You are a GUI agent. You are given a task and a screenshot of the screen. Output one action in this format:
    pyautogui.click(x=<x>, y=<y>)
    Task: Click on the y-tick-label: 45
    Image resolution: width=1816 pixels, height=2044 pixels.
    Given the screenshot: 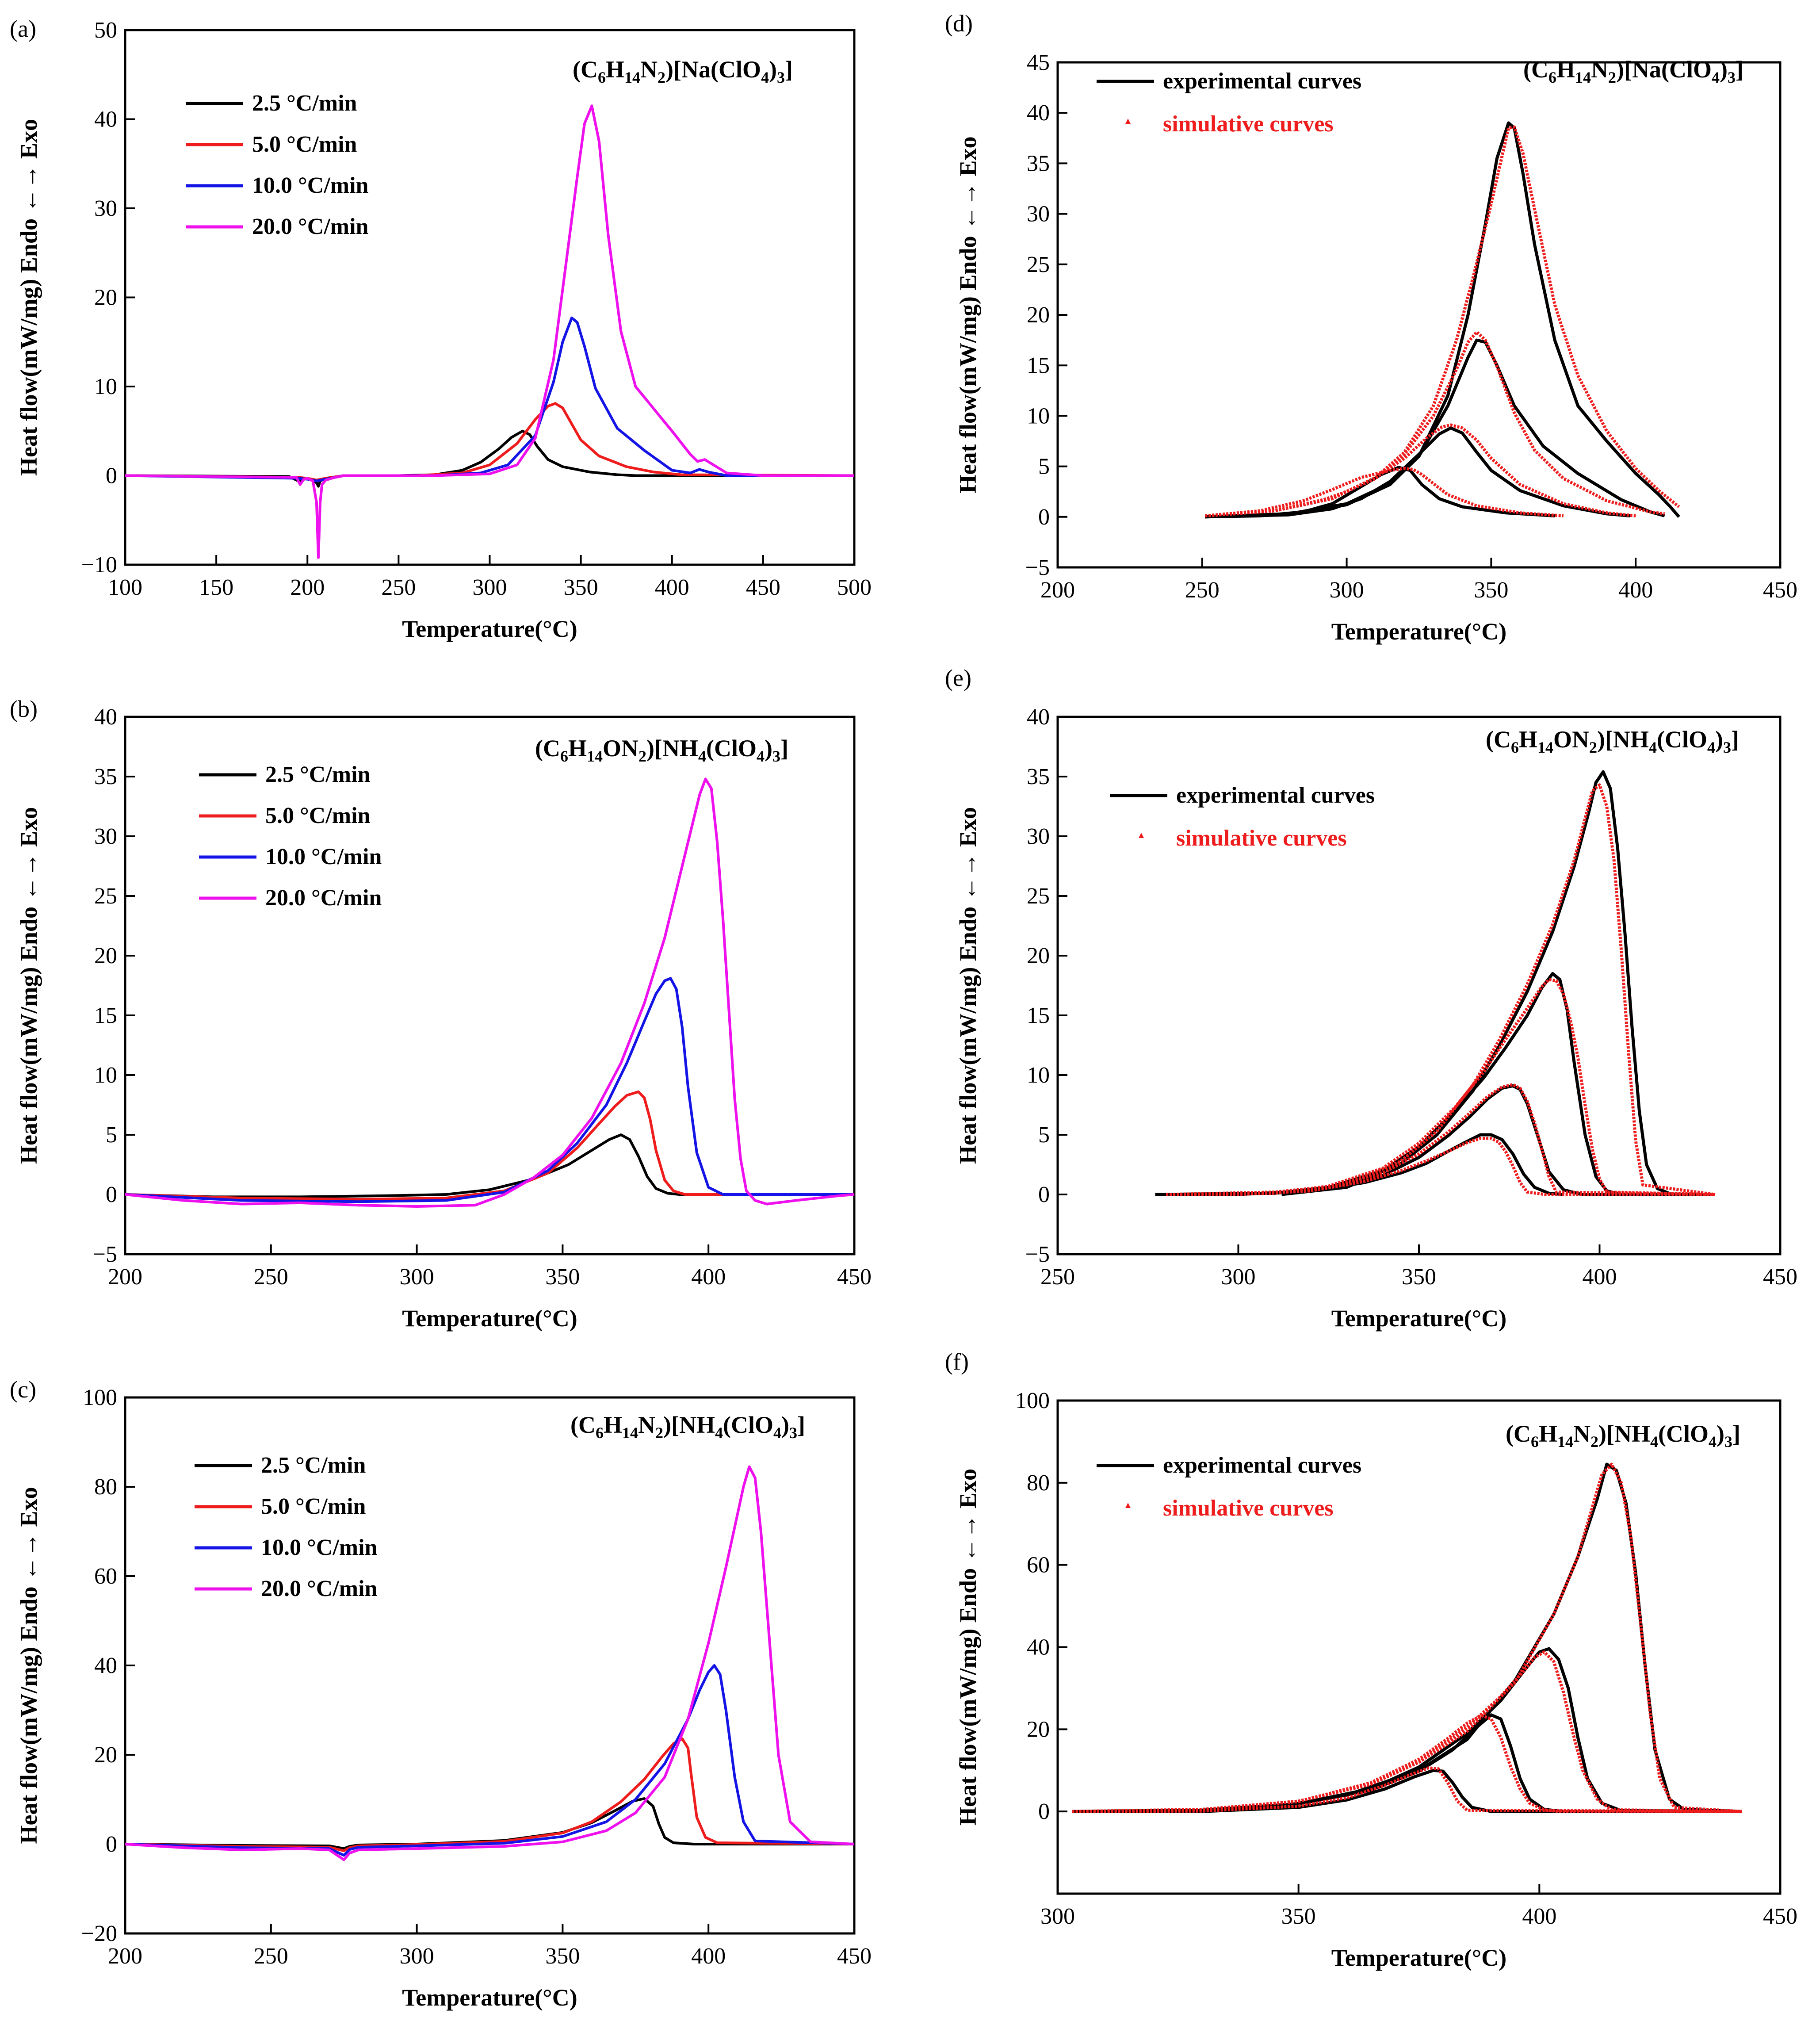 What is the action you would take?
    pyautogui.click(x=1038, y=62)
    